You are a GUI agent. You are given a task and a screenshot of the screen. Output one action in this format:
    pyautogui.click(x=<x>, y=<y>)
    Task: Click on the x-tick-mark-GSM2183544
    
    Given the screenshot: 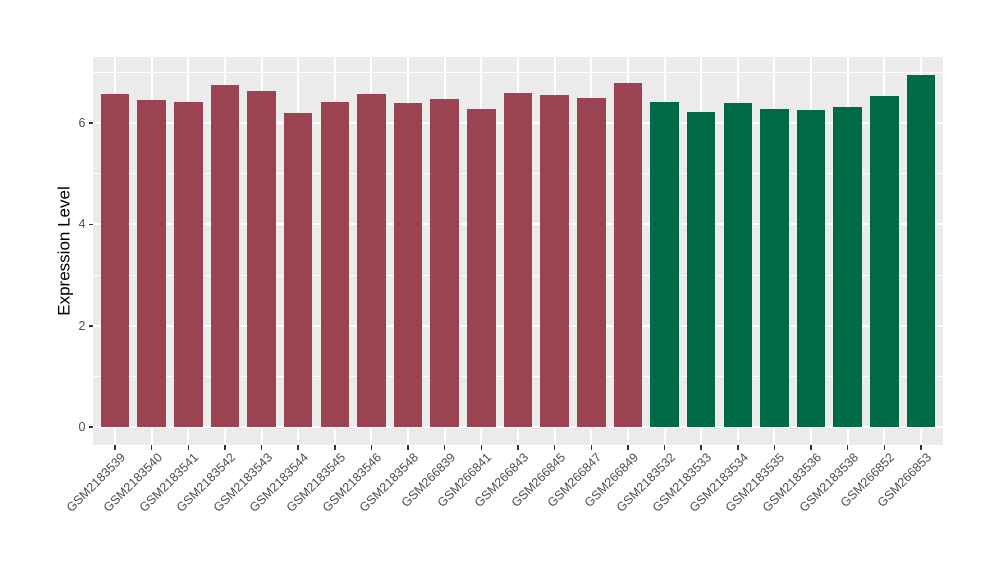 What is the action you would take?
    pyautogui.click(x=298, y=447)
    